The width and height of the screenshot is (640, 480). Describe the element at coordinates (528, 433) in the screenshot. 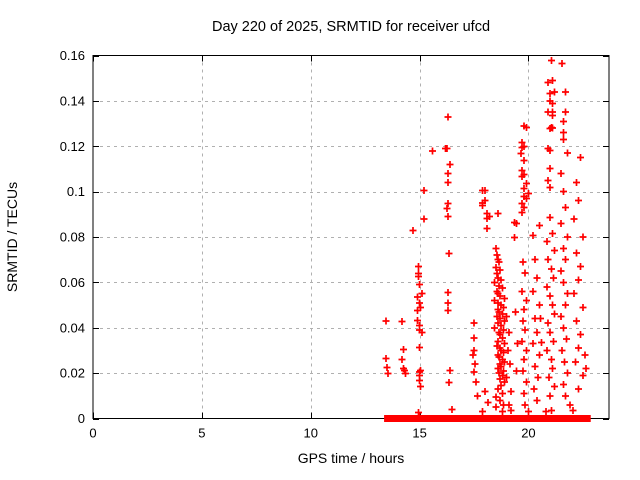

I see `x-tick-label: 20` at that location.